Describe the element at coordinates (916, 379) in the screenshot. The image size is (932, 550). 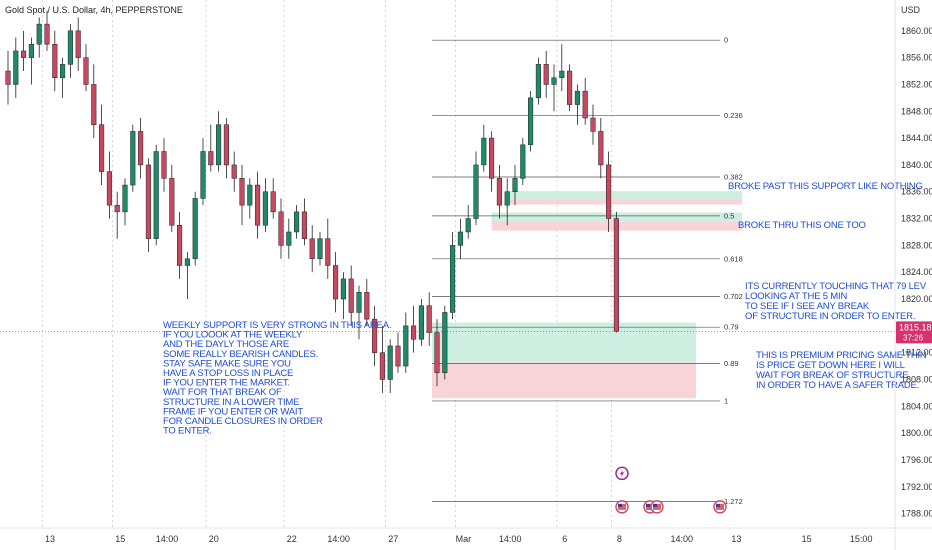
I see `price-tick-label: 1808.00` at that location.